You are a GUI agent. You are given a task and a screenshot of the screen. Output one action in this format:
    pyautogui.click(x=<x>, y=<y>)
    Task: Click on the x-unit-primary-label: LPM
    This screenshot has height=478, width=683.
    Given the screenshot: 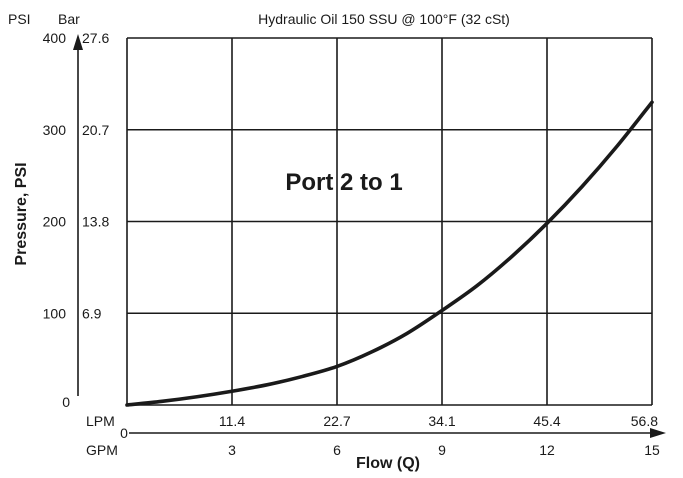 What is the action you would take?
    pyautogui.click(x=100, y=421)
    